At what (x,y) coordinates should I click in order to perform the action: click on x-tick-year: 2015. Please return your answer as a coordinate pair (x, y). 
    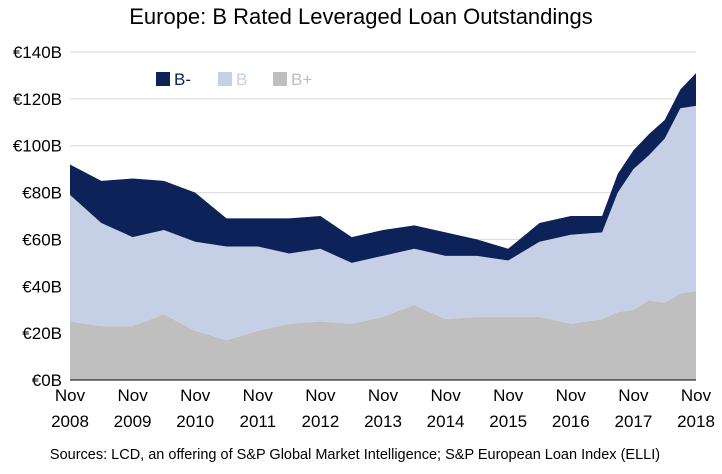
    Looking at the image, I should click on (508, 421).